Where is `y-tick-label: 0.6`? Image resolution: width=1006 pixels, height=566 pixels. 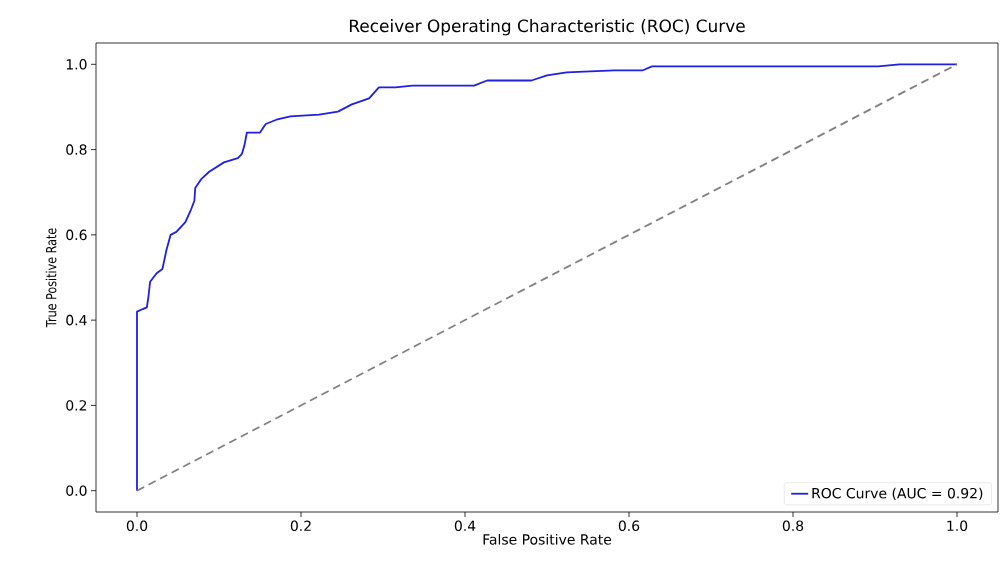
y-tick-label: 0.6 is located at coordinates (76, 235).